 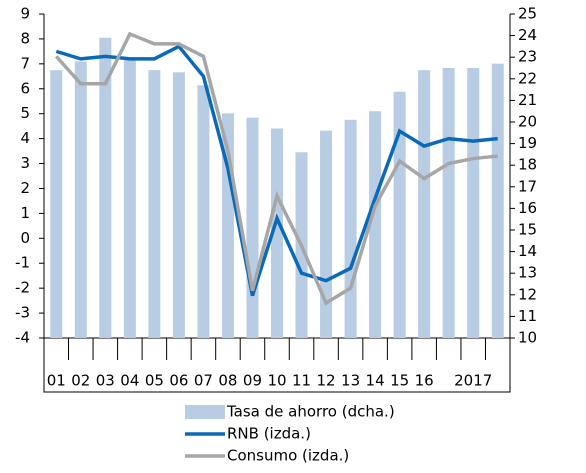 I want to click on y-tick-label: 0, so click(x=25, y=238).